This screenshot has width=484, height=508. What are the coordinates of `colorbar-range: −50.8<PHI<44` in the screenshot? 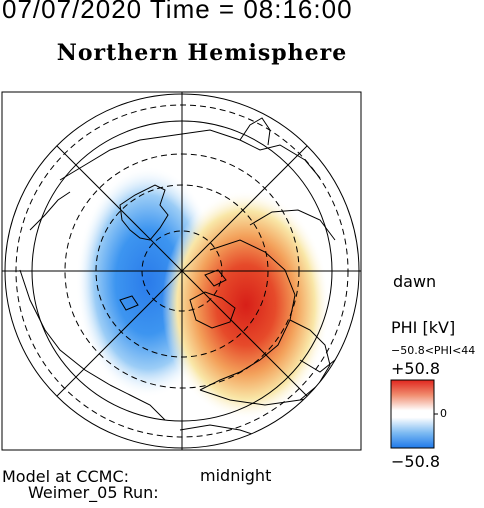 It's located at (433, 350).